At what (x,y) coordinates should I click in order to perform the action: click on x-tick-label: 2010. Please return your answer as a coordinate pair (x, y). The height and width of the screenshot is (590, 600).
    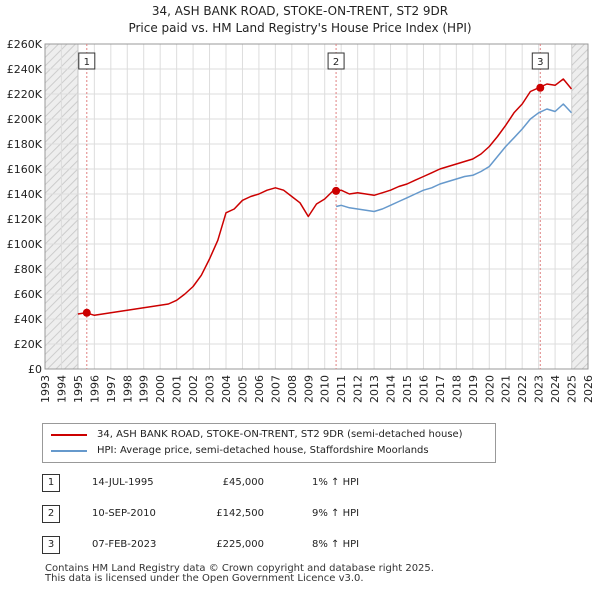
    Looking at the image, I should click on (325, 389).